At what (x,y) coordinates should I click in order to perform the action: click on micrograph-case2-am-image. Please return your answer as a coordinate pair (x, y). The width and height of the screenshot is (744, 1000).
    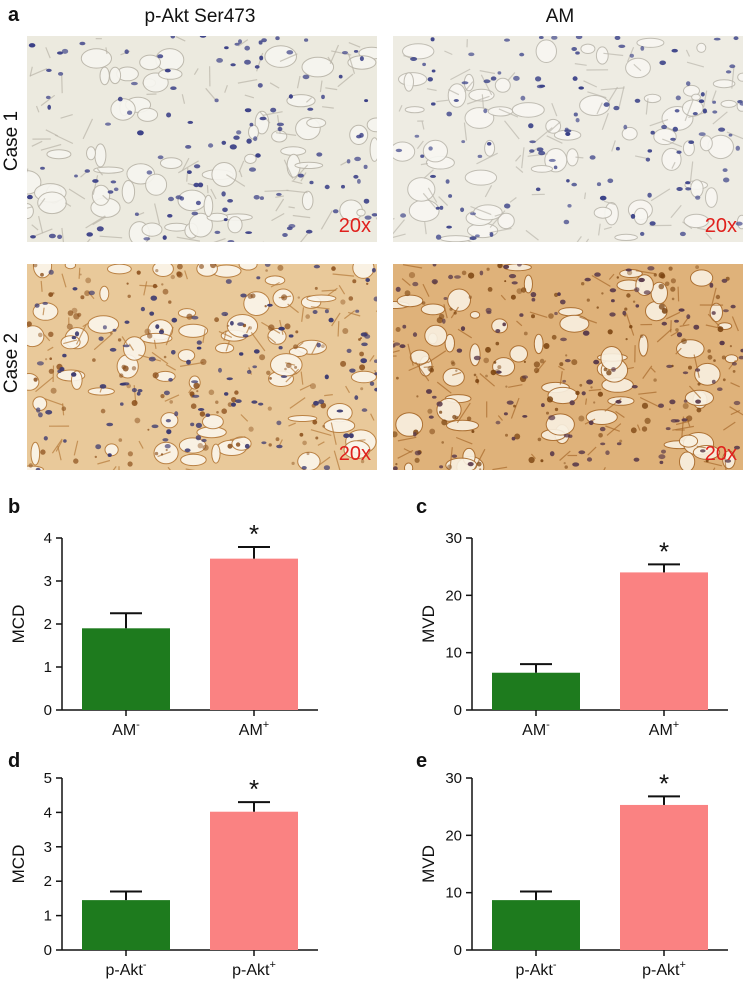
    Looking at the image, I should click on (568, 367).